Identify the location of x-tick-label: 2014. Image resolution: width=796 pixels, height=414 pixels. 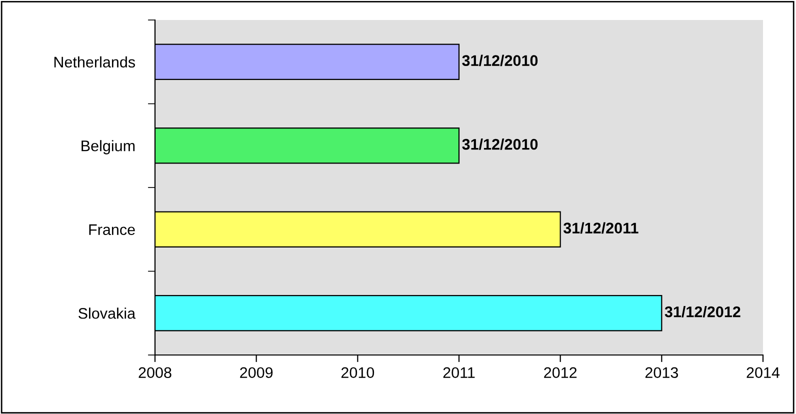
(763, 372).